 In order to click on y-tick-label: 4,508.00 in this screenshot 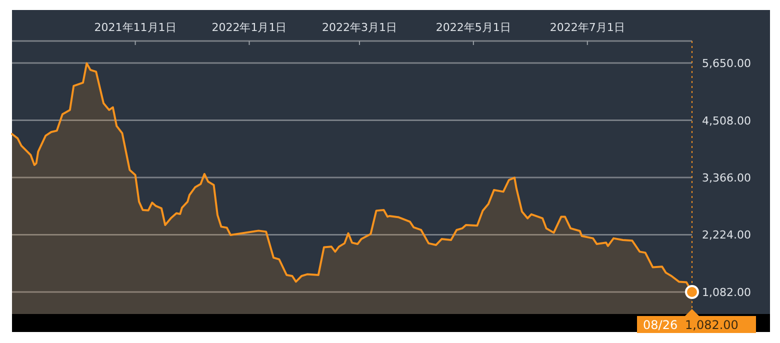, I will do `click(726, 121)`.